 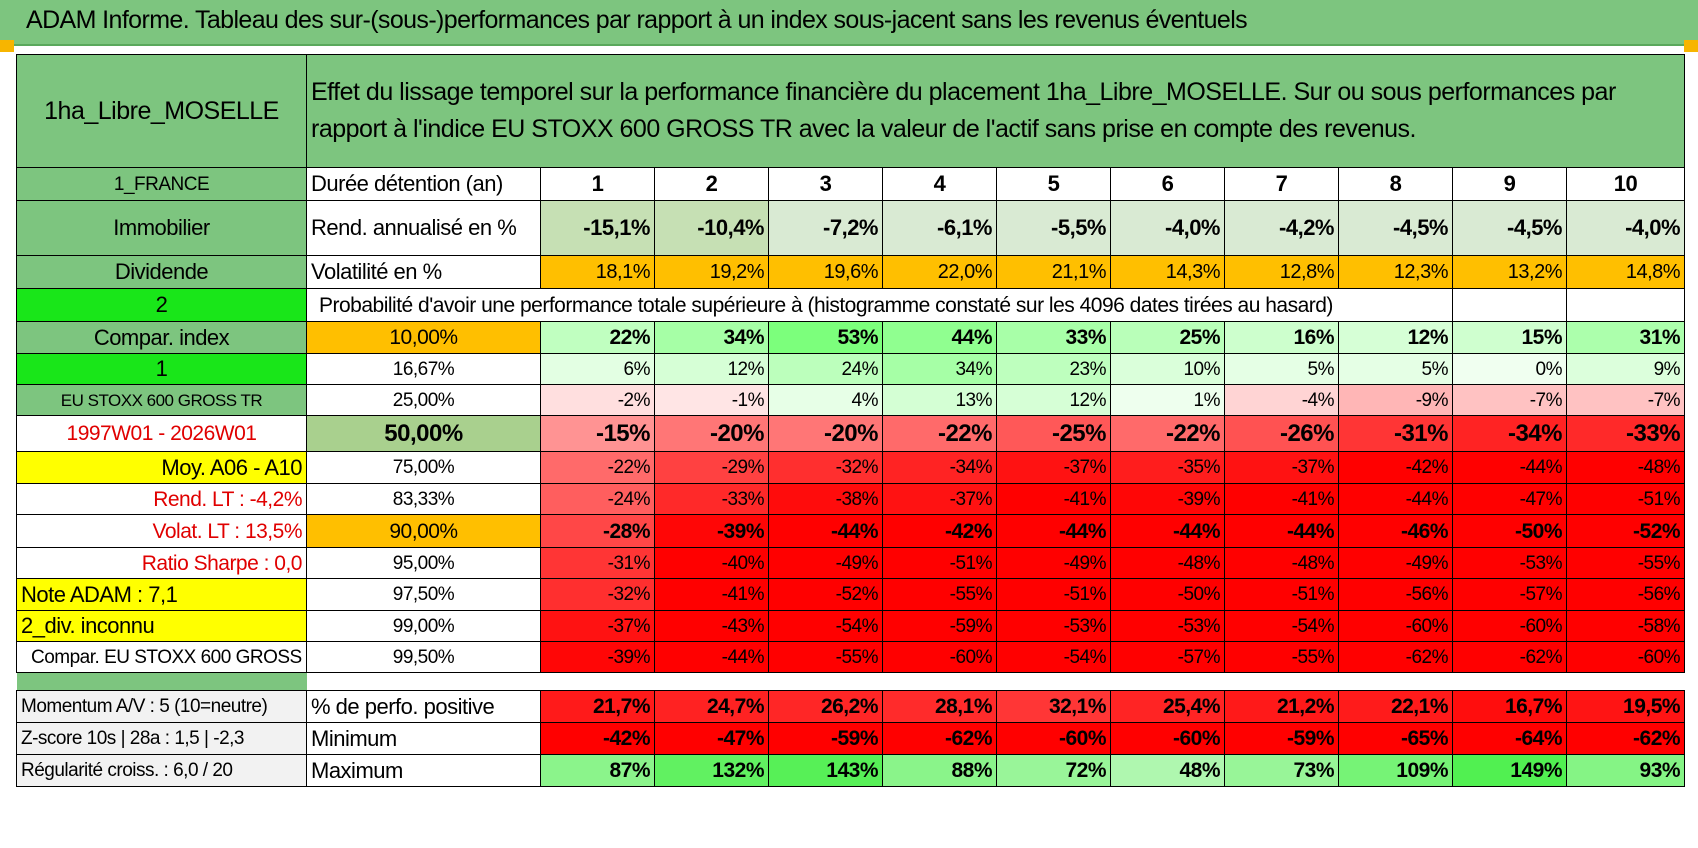 What do you see at coordinates (825, 433) in the screenshot?
I see `percentile-cell: -20%` at bounding box center [825, 433].